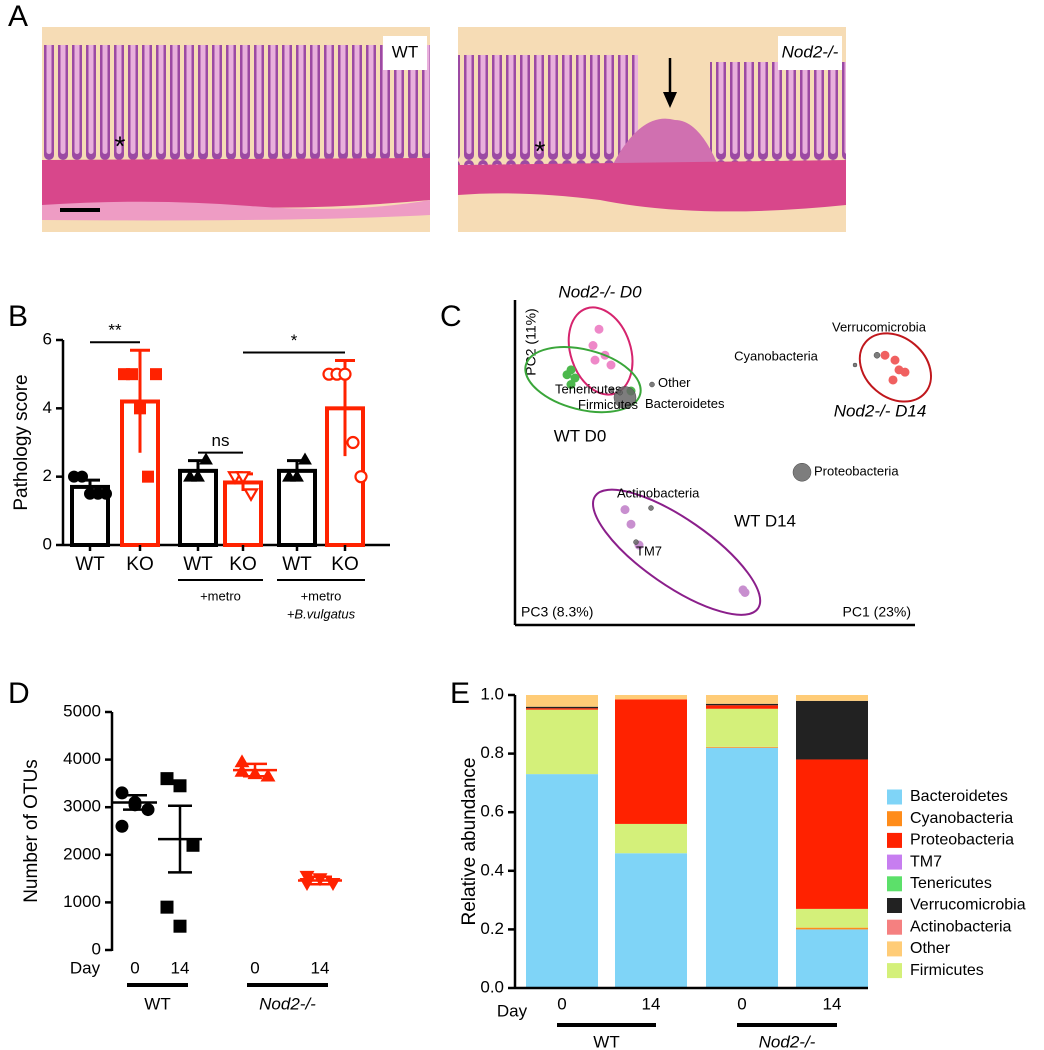 The height and width of the screenshot is (1050, 1044). I want to click on y-tick-label: 6, so click(47, 338).